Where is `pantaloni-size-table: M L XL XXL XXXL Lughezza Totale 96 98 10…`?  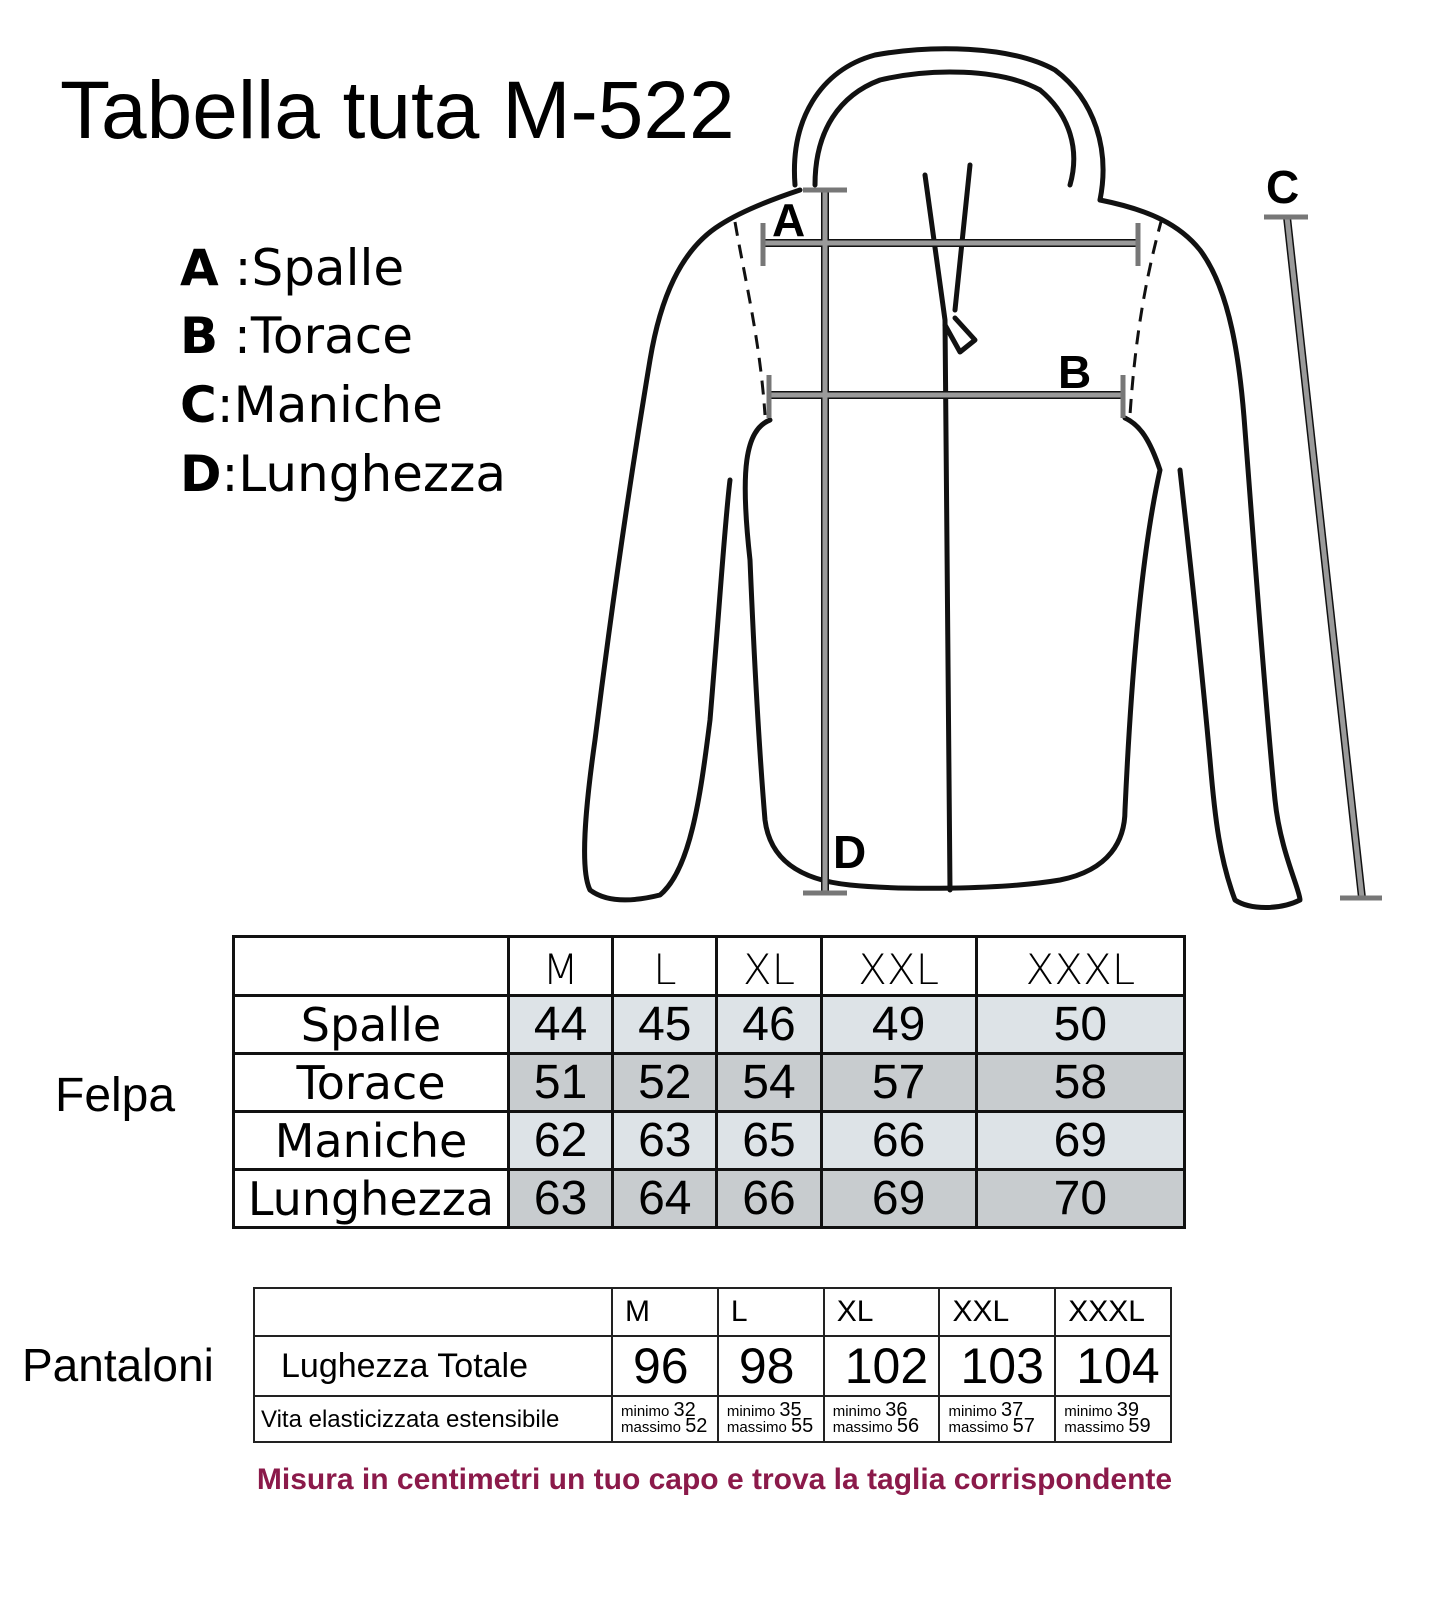
pantaloni-size-table: M L XL XXL XXXL Lughezza Totale 96 98 10… is located at coordinates (712, 1365).